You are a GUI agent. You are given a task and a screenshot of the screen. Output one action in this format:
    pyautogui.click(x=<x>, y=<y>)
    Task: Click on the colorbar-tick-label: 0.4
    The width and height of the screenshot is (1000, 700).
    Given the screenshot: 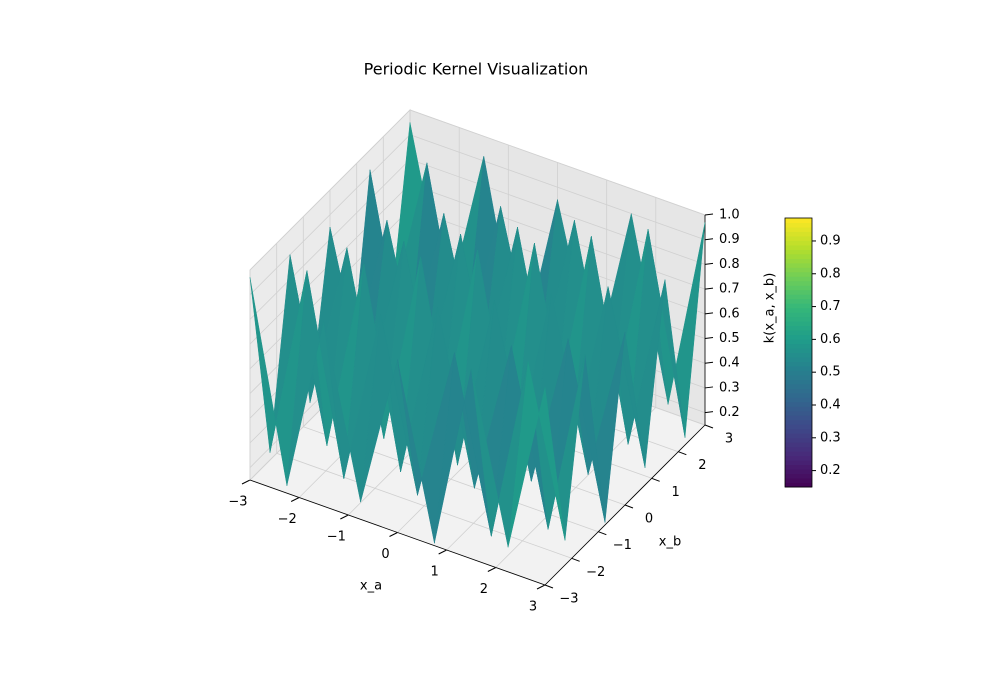 What is the action you would take?
    pyautogui.click(x=830, y=404)
    